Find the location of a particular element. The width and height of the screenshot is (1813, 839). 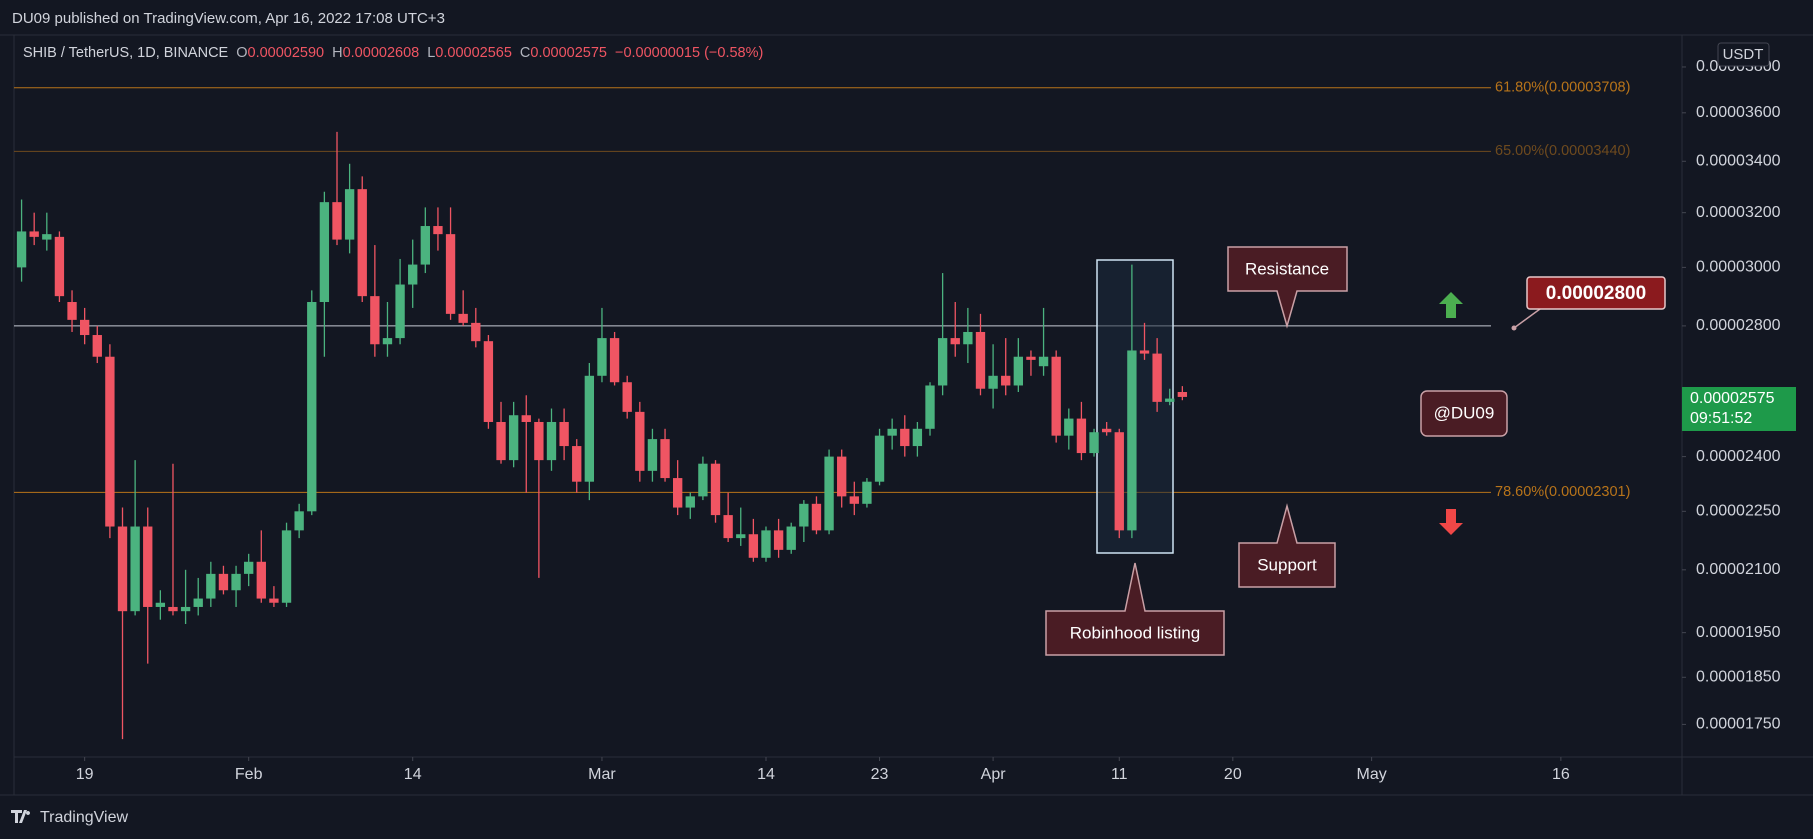

pointer-dot is located at coordinates (1514, 328).